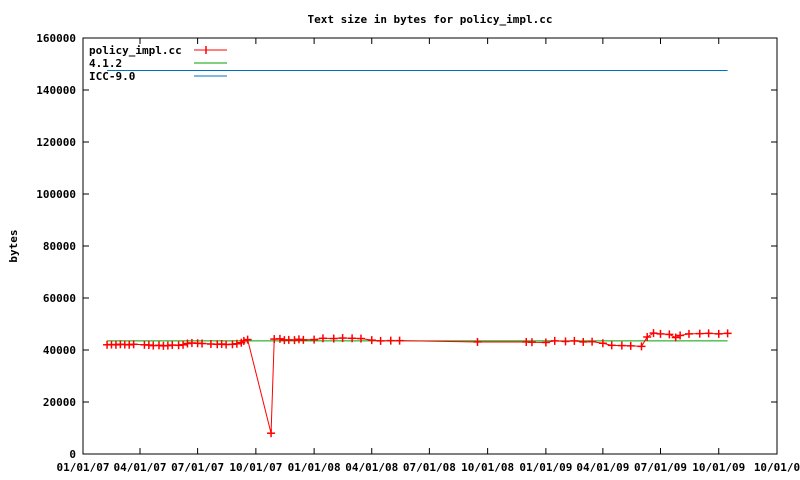 This screenshot has height=480, width=800. Describe the element at coordinates (718, 467) in the screenshot. I see `x-tick-label: 10/01/09` at that location.